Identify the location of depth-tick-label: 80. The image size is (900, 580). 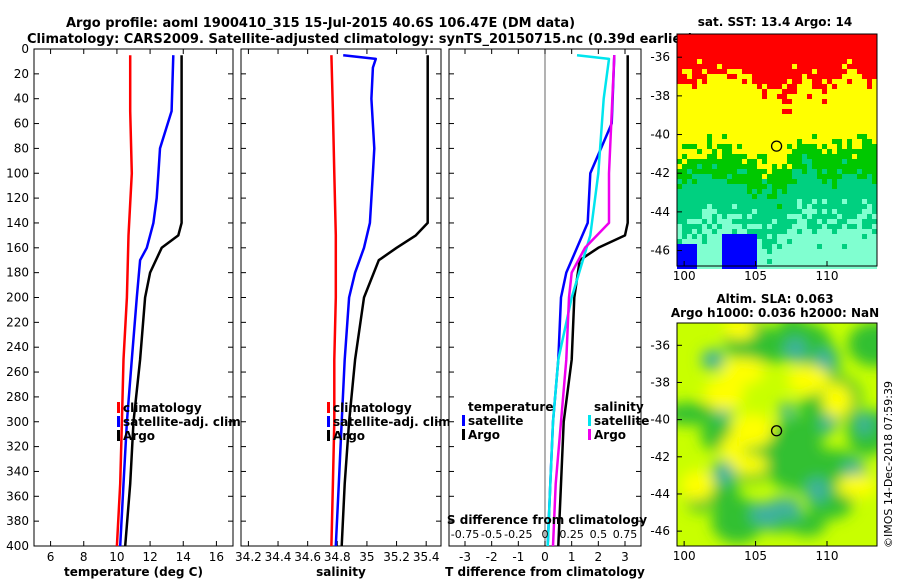
(21, 148).